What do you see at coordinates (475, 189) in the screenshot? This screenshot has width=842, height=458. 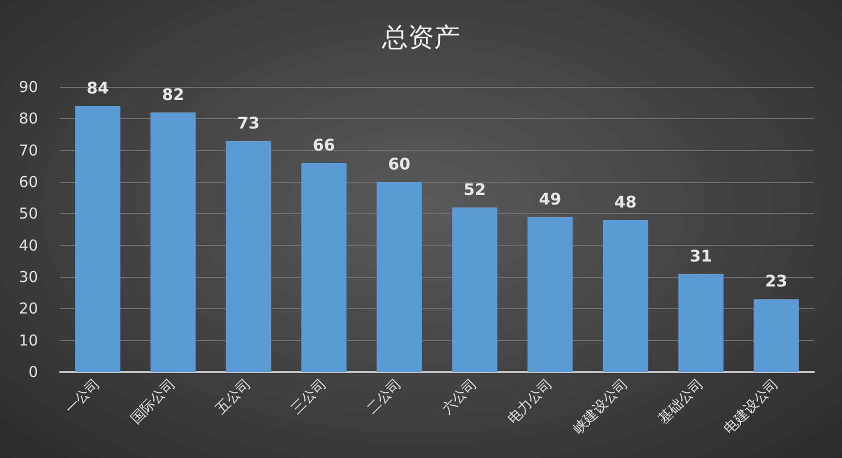 I see `data-label: 52` at bounding box center [475, 189].